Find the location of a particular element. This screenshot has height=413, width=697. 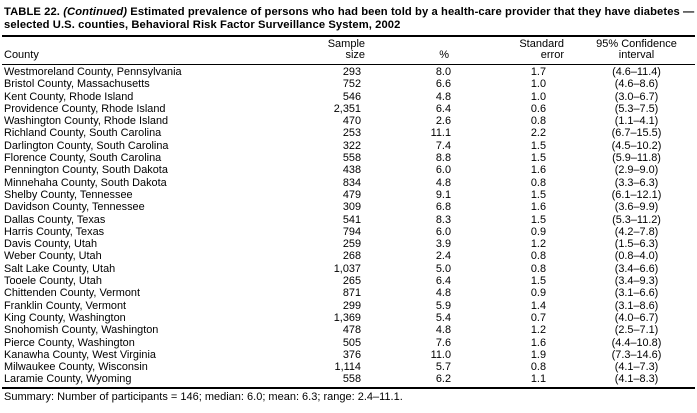

percent-cell: 11.1 is located at coordinates (440, 133).